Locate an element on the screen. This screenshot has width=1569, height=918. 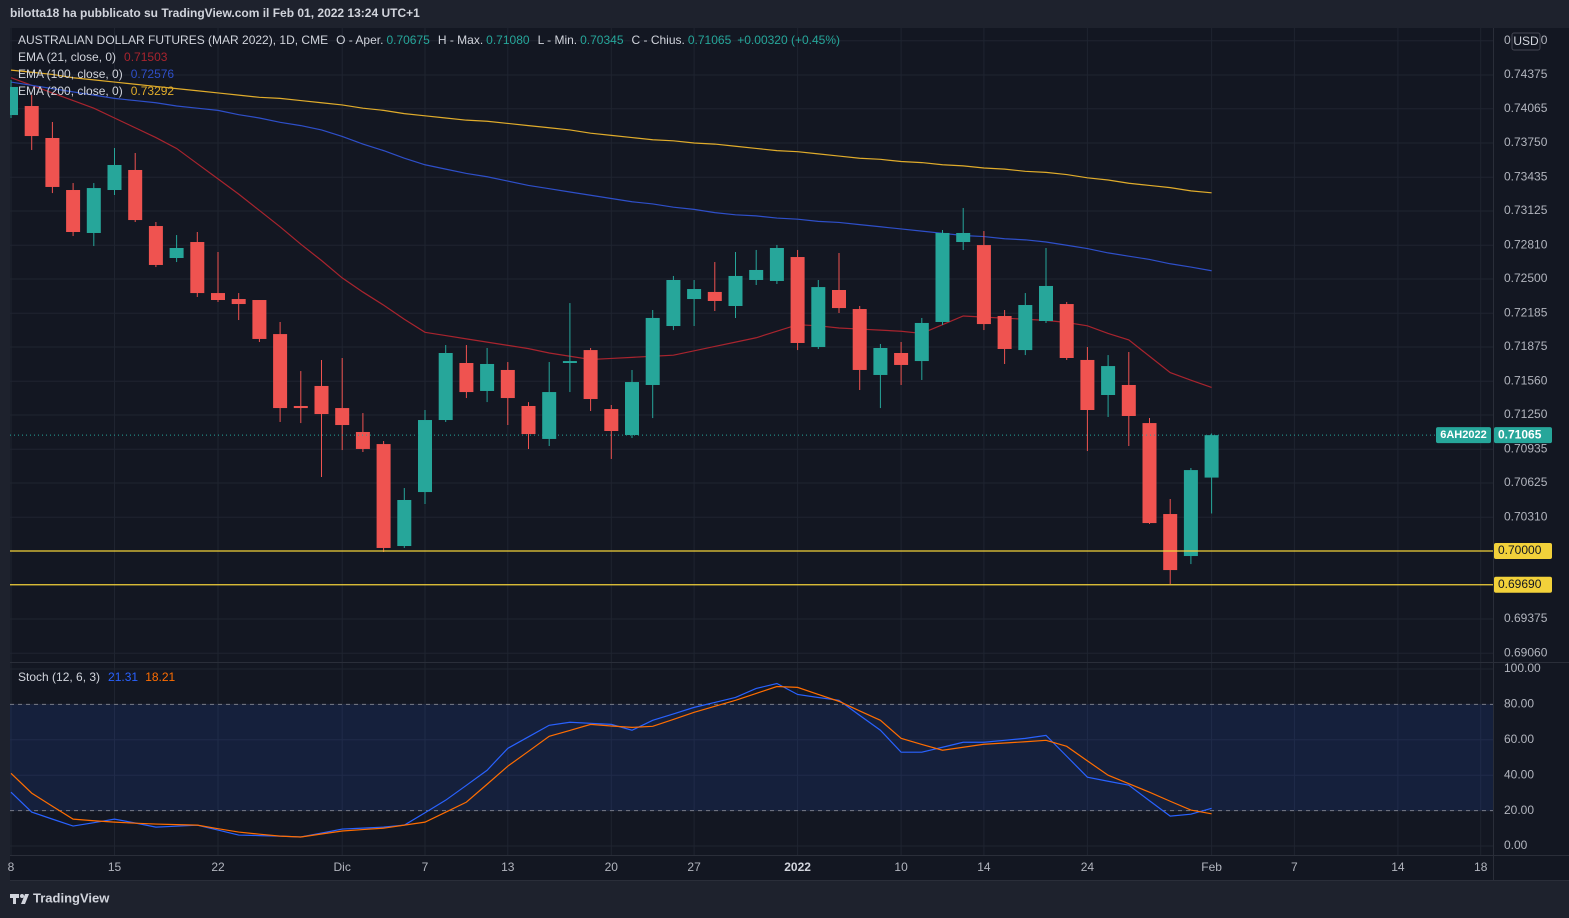
last-price-label: 0.71065 is located at coordinates (1520, 434).